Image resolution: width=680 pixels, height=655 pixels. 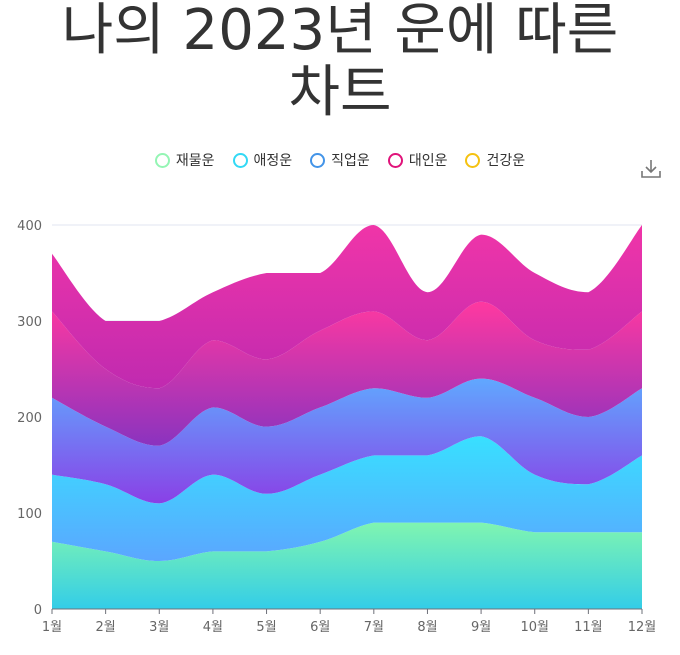 What do you see at coordinates (651, 169) in the screenshot?
I see `download-icon` at bounding box center [651, 169].